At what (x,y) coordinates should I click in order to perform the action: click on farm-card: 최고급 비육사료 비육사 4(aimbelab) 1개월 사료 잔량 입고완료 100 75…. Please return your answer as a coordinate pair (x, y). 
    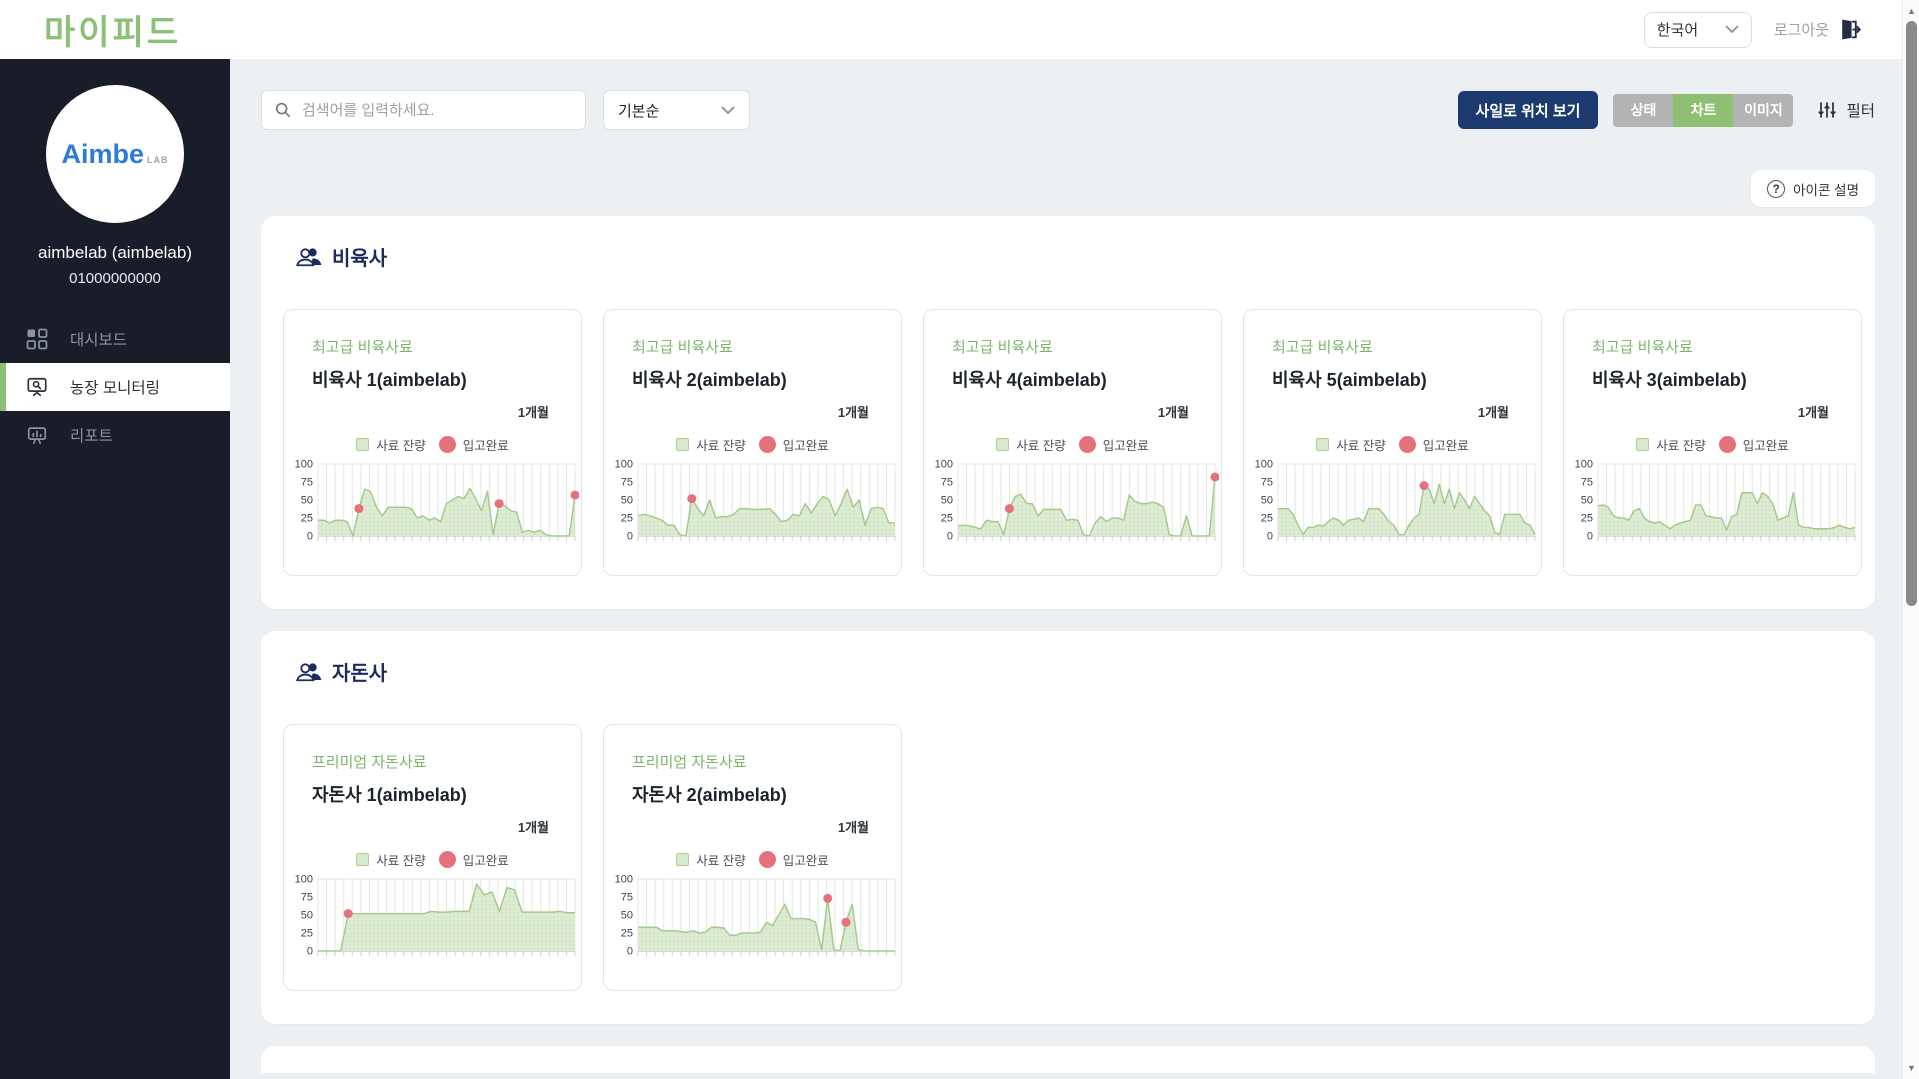
    Looking at the image, I should click on (1072, 442).